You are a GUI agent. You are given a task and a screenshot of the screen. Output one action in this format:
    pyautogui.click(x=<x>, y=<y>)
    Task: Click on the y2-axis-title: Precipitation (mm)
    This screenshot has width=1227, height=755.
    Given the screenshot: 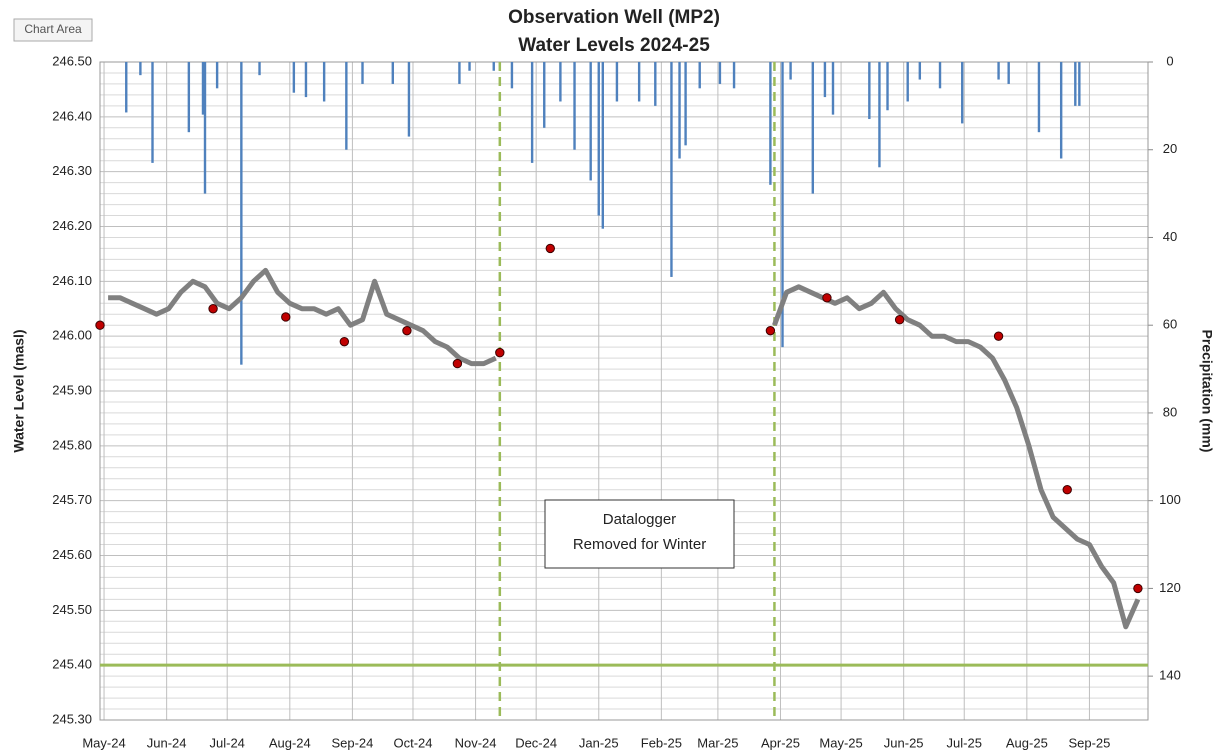 What is the action you would take?
    pyautogui.click(x=1207, y=391)
    